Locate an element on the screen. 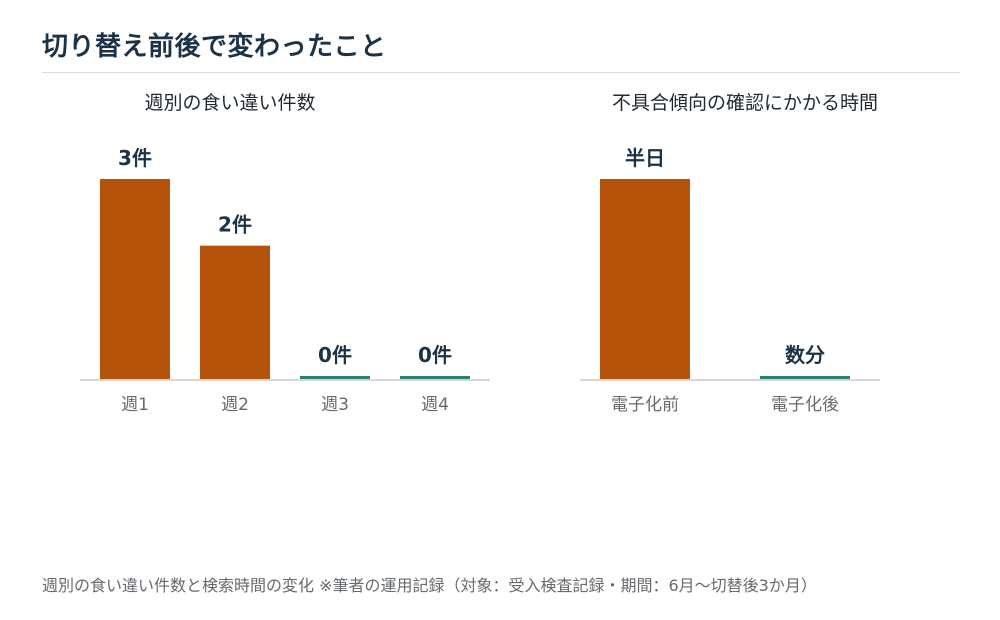 The height and width of the screenshot is (620, 1000). bar-週2 is located at coordinates (235, 312).